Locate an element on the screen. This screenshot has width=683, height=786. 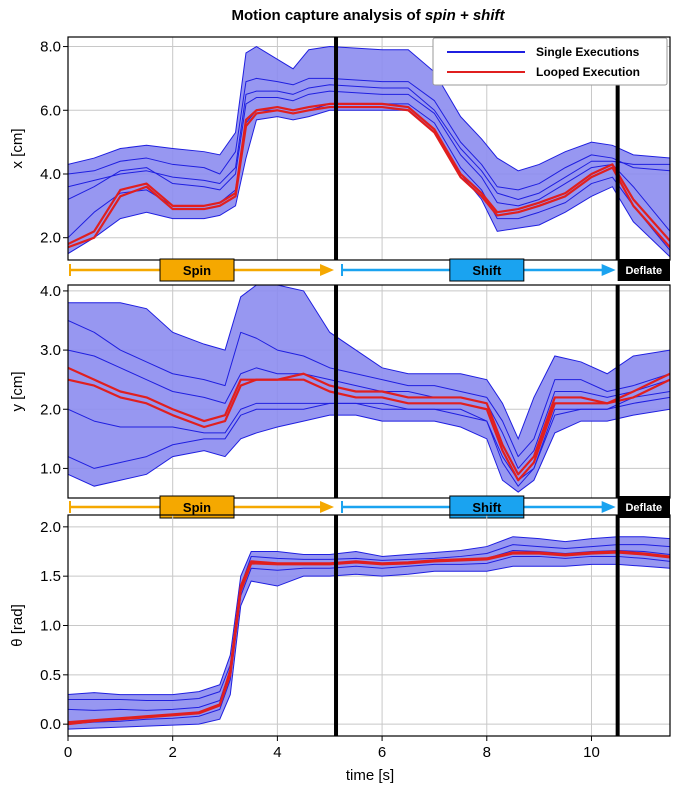
x-tick-label: 0 is located at coordinates (68, 752).